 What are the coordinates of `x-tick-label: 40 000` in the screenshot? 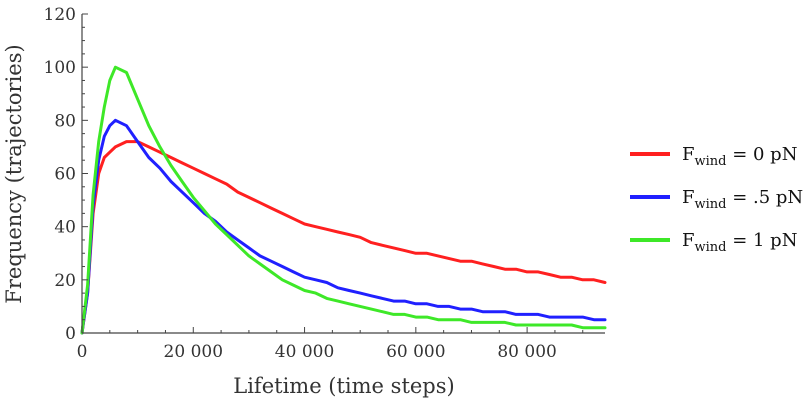 It's located at (304, 352).